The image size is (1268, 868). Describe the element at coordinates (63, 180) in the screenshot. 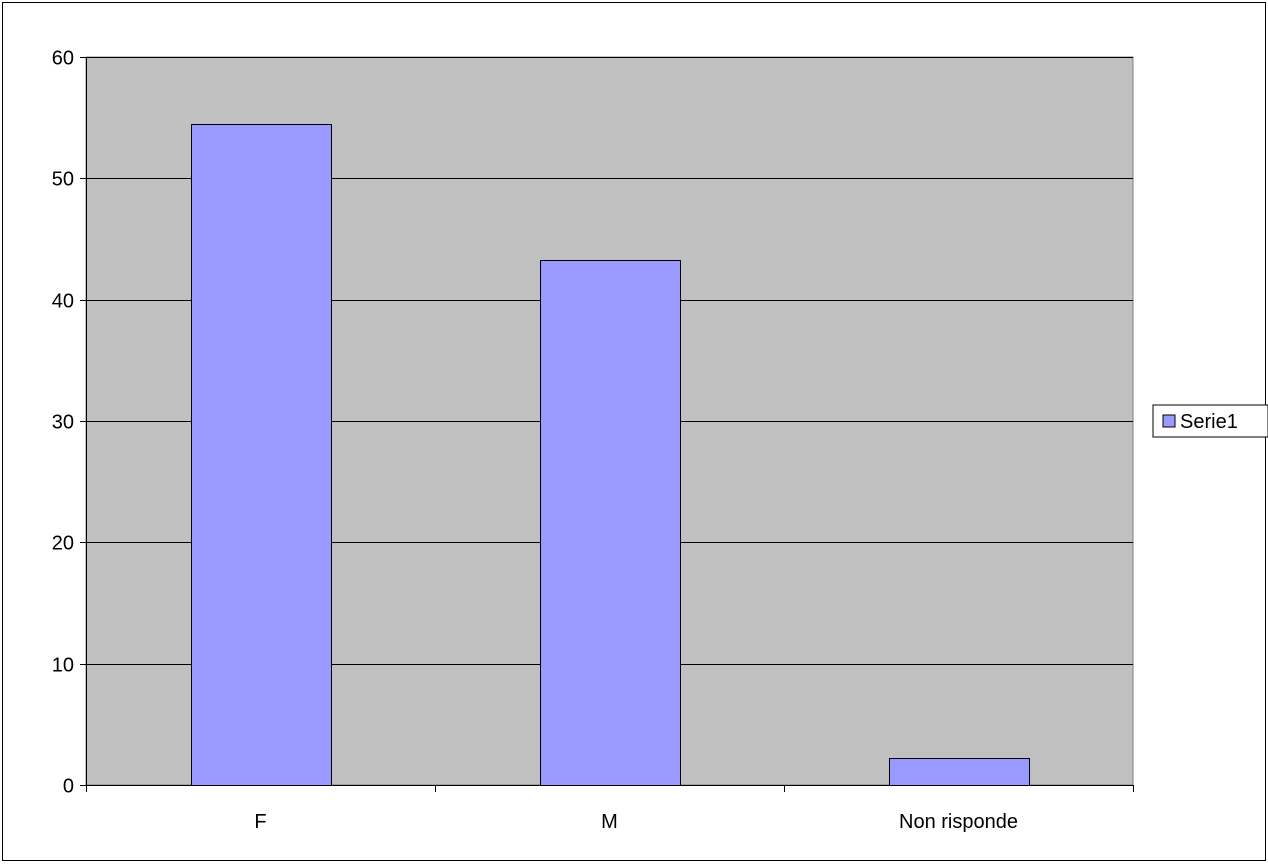

I see `y-tick-label: 50` at that location.